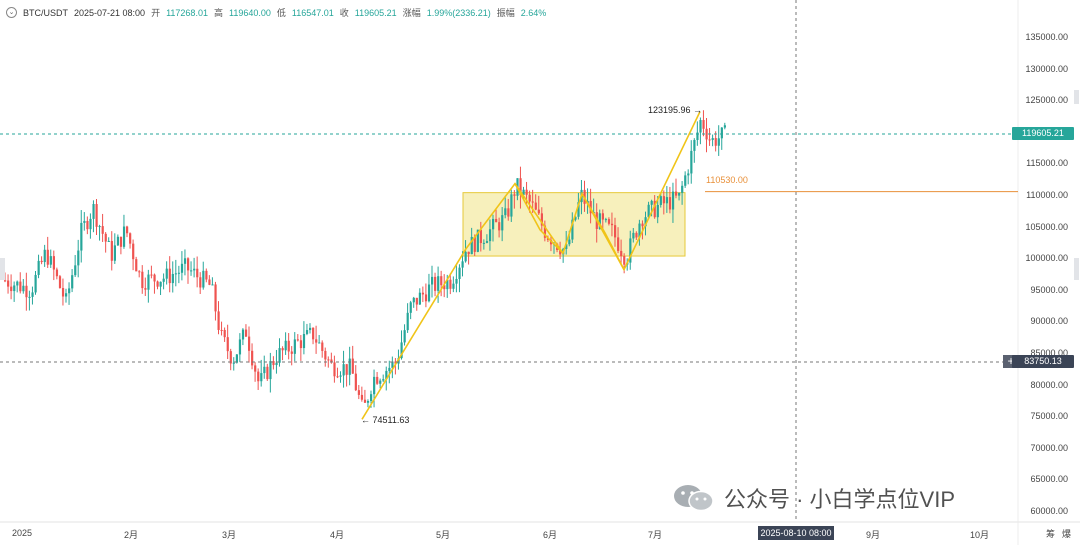 The height and width of the screenshot is (545, 1080). Describe the element at coordinates (1049, 384) in the screenshot. I see `price-axis-tick: 80000.00` at that location.